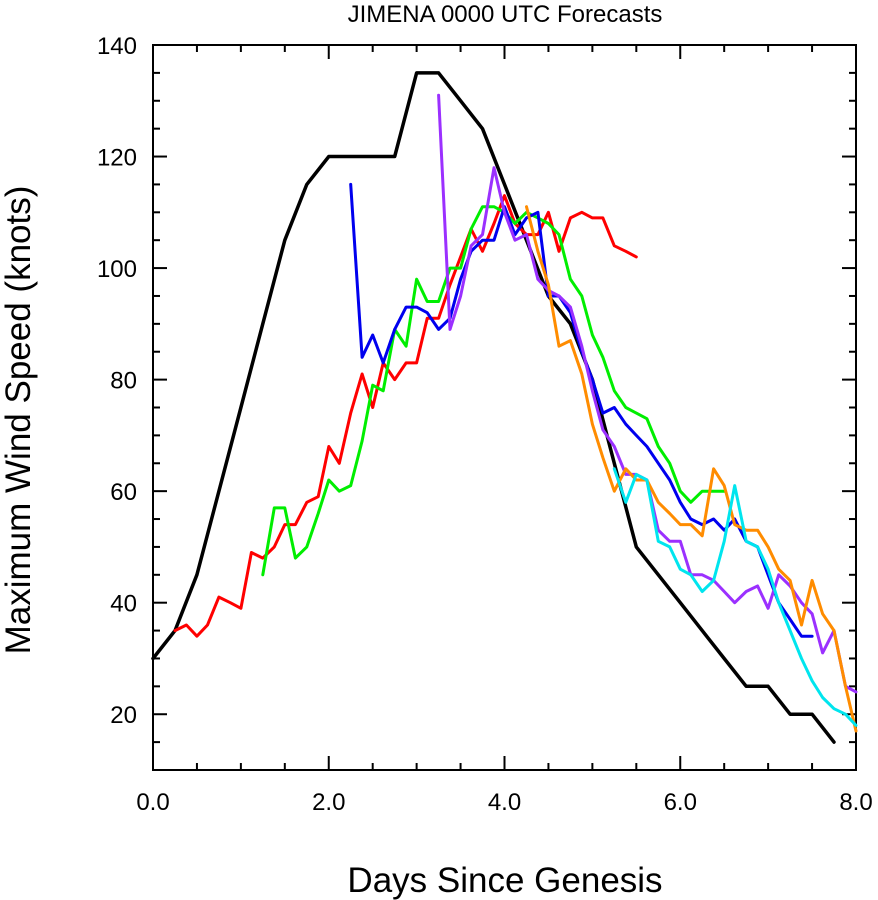 Image resolution: width=878 pixels, height=900 pixels. I want to click on forecast-6-series-line, so click(735, 597).